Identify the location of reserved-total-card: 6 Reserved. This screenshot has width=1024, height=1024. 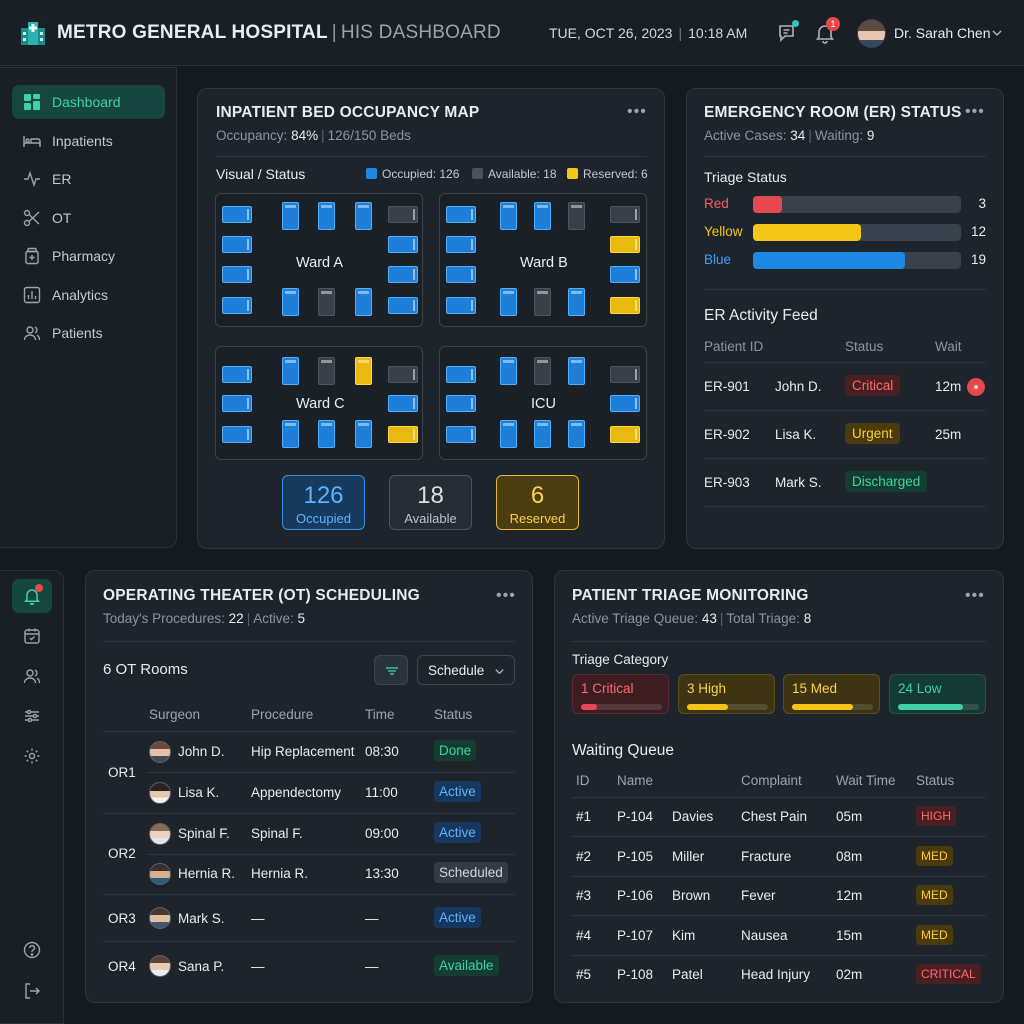
(537, 502).